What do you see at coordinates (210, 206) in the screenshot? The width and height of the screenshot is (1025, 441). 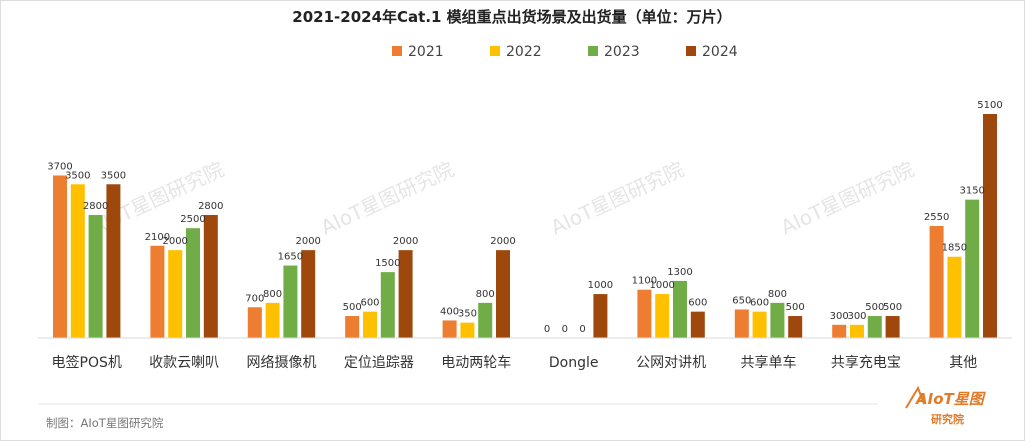 I see `value-label-2024-1: 2800` at bounding box center [210, 206].